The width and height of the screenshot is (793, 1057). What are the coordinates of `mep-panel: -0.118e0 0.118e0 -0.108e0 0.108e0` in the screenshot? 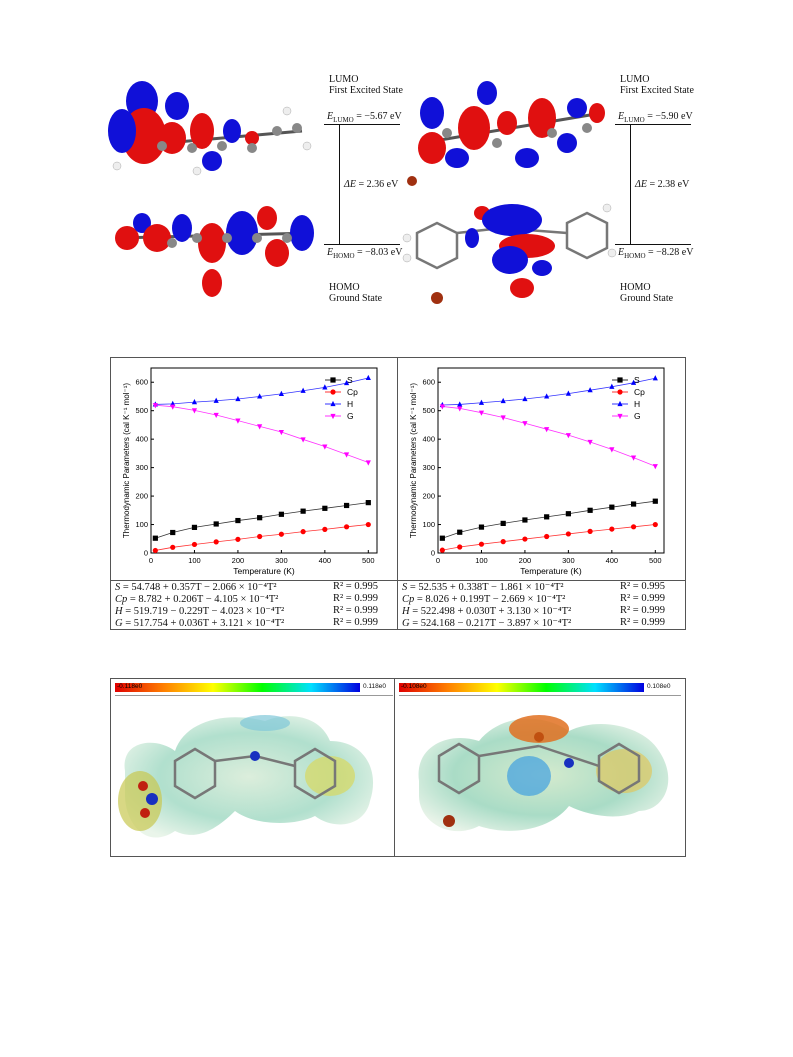 It's located at (398, 767).